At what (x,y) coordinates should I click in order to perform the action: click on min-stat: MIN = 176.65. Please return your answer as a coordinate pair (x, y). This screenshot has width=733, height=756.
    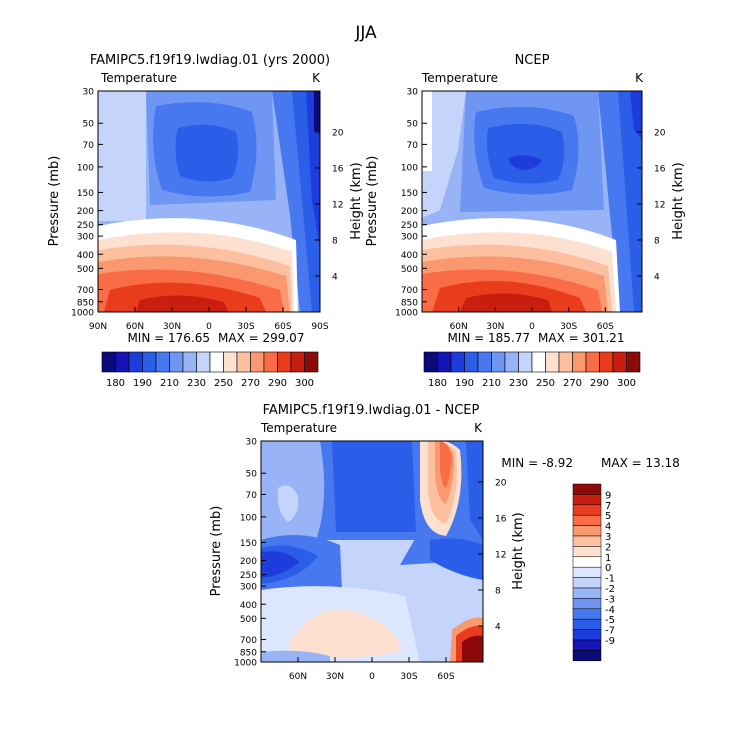
    Looking at the image, I should click on (168, 338).